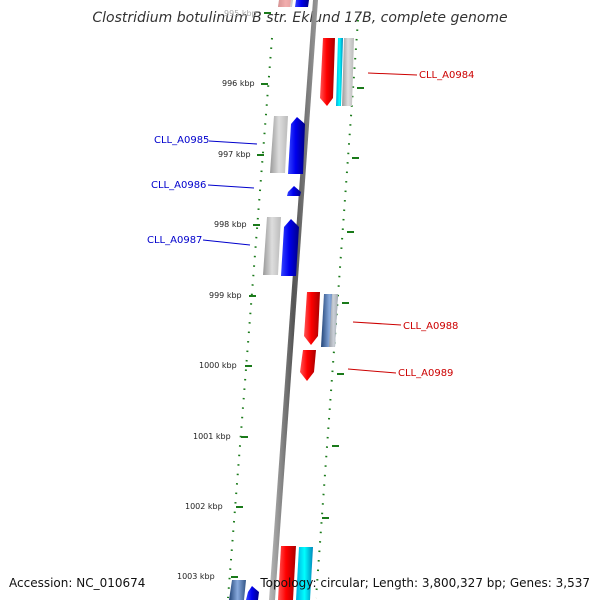 This screenshot has height=600, width=600. What do you see at coordinates (281, 246) in the screenshot?
I see `gene-cll-a0987` at bounding box center [281, 246].